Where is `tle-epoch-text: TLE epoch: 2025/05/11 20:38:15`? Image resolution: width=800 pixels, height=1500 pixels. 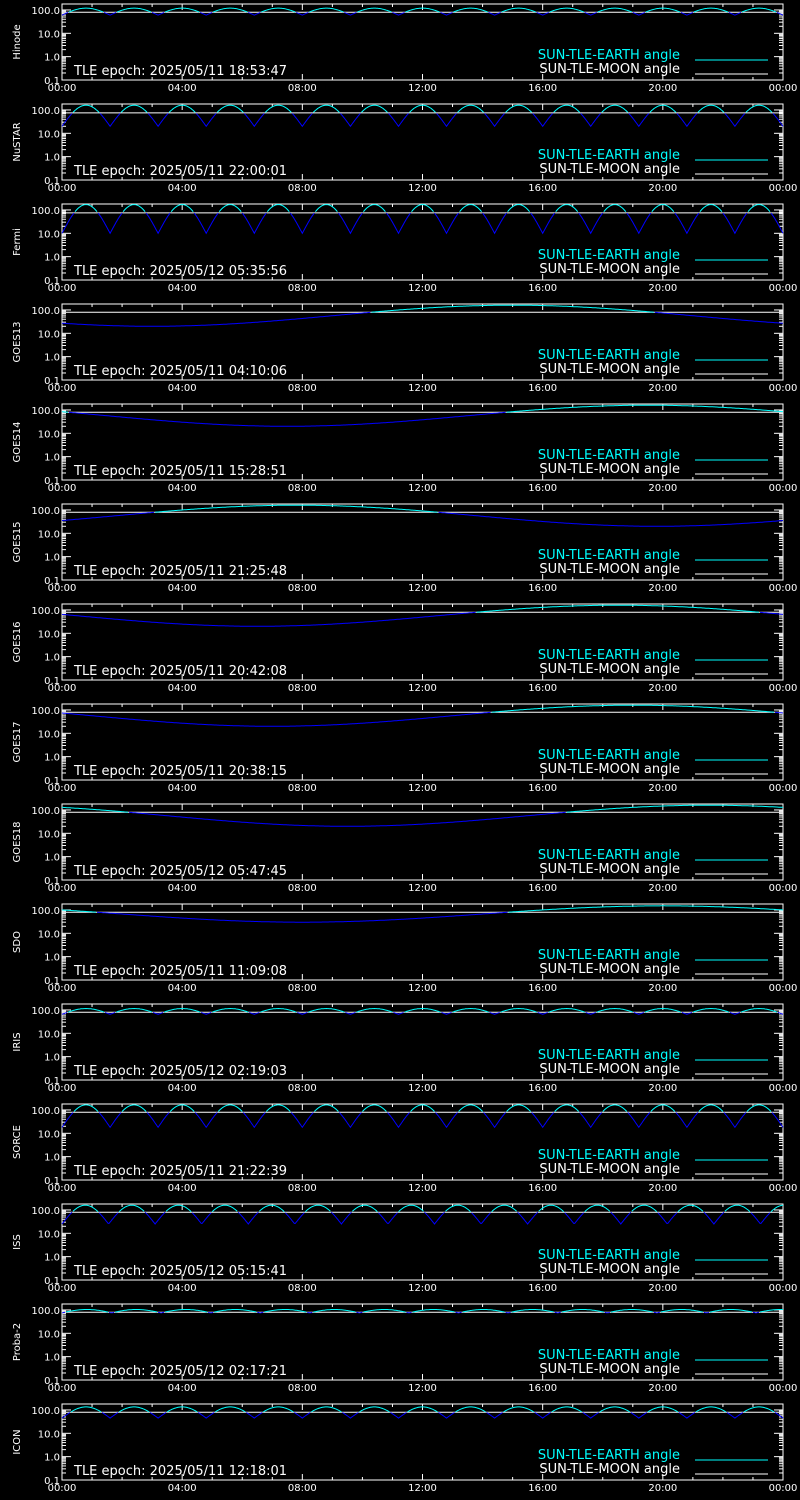
tle-epoch-text: TLE epoch: 2025/05/11 20:38:15 is located at coordinates (180, 771).